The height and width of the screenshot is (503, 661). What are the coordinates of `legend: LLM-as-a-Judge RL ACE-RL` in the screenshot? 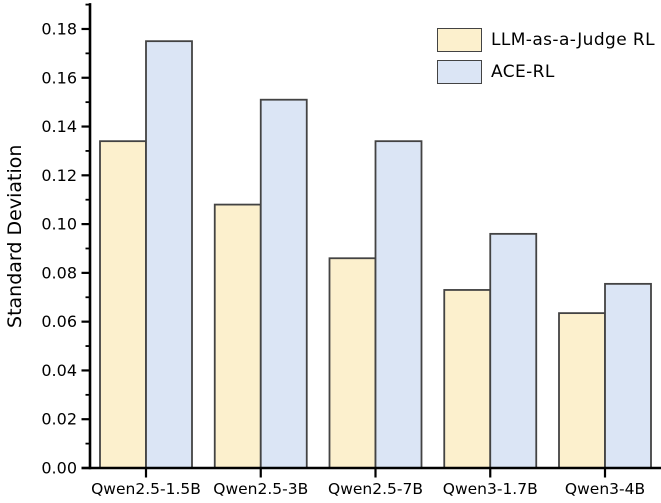 It's located at (546, 59).